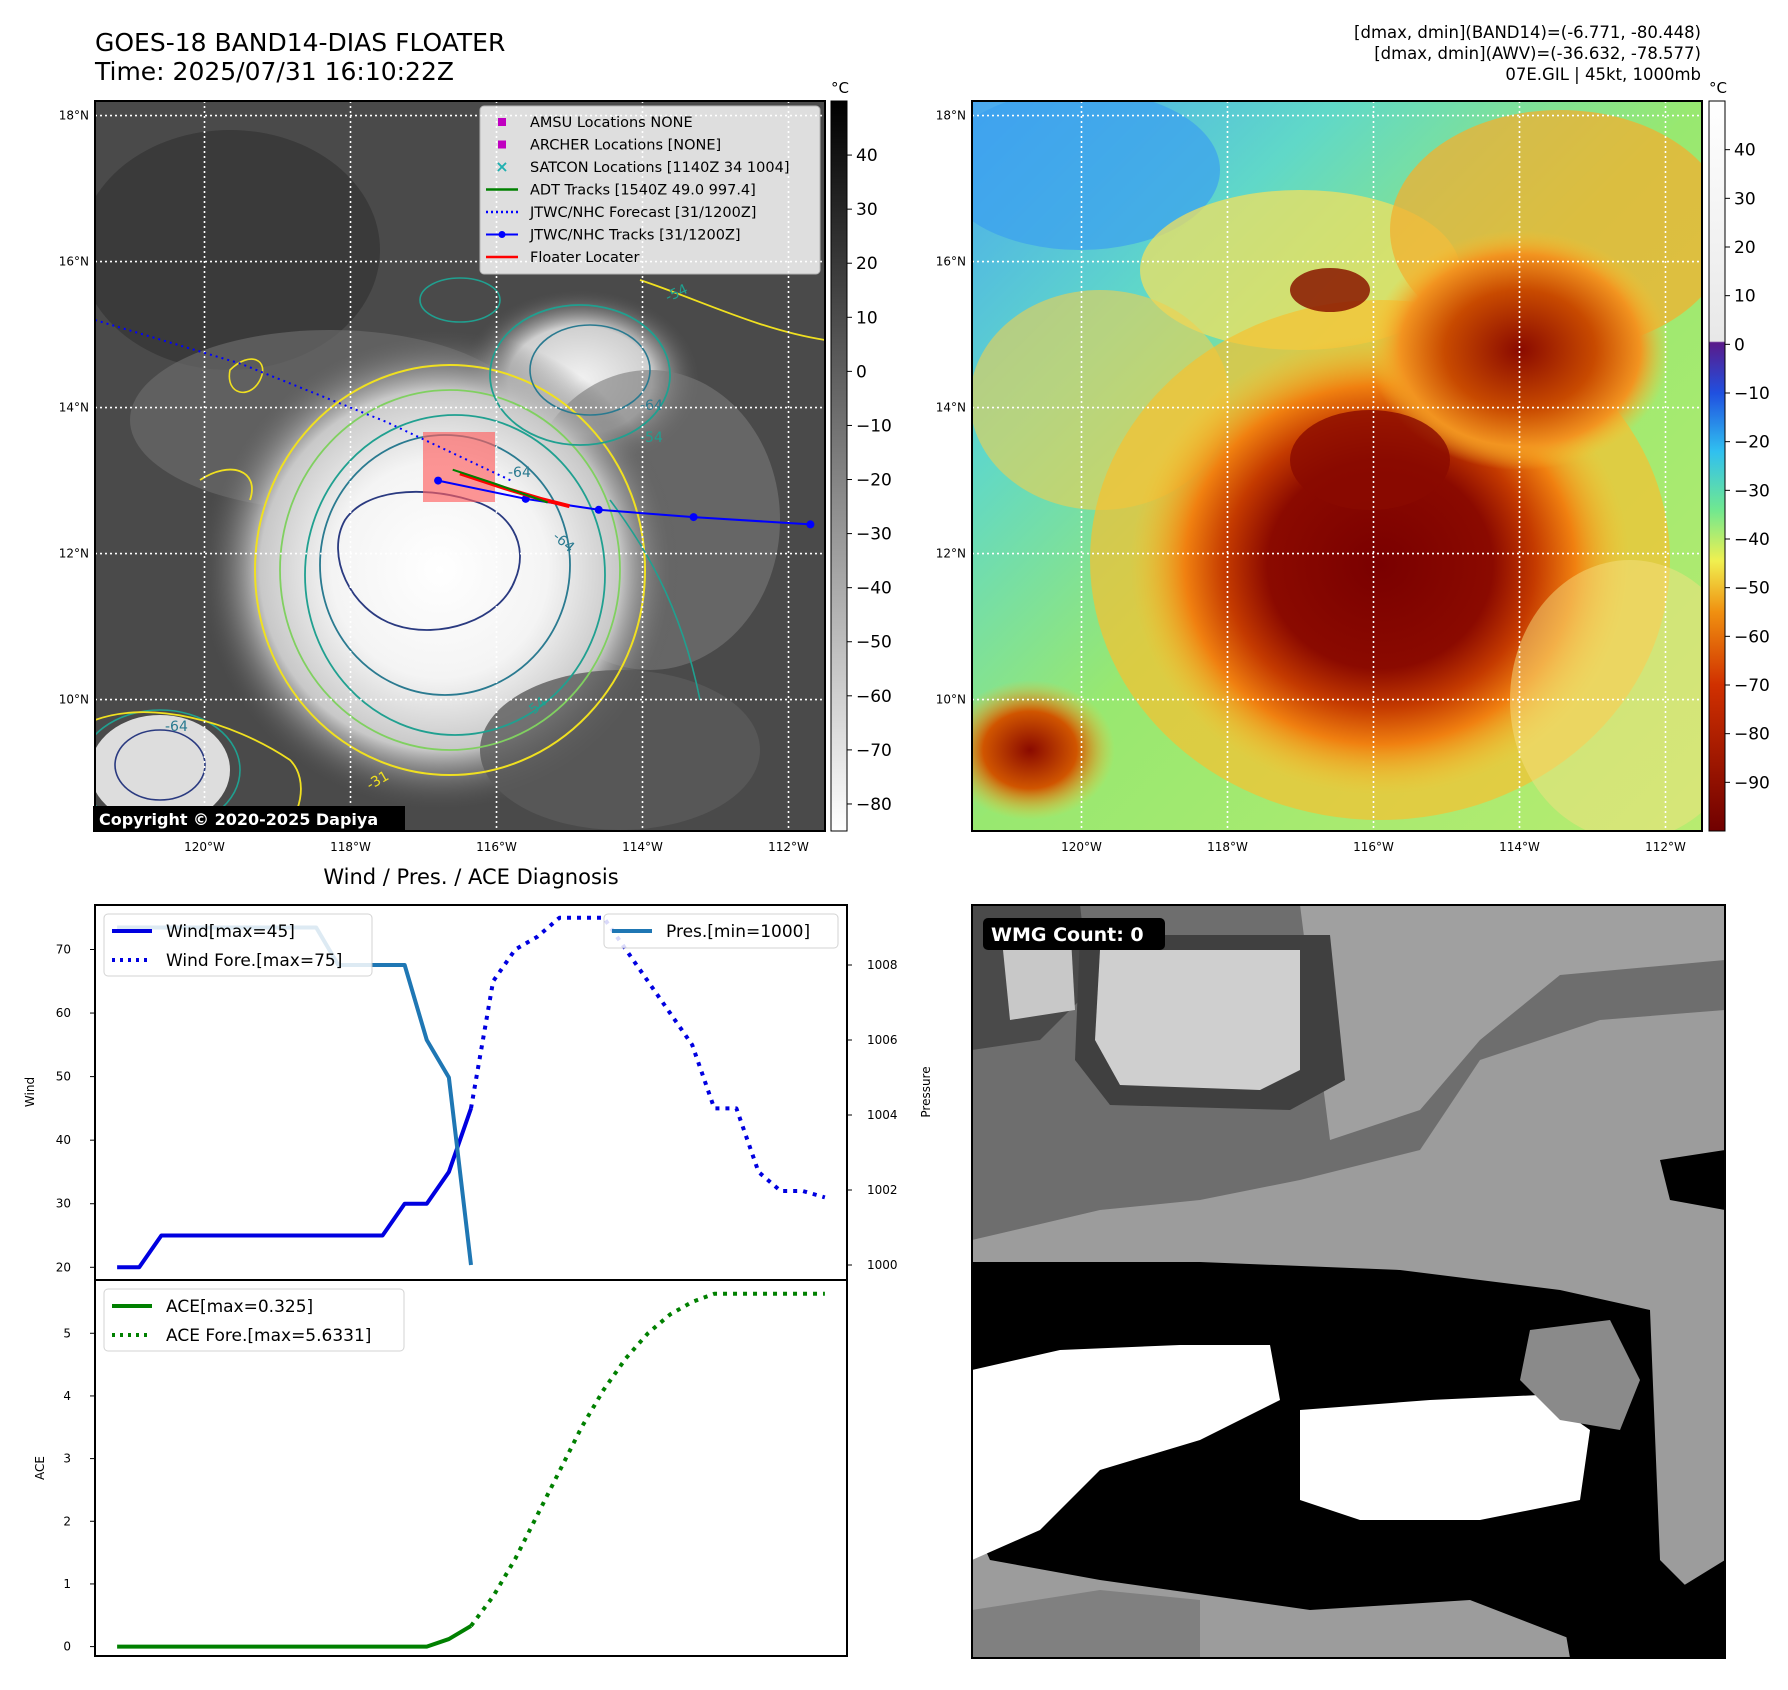 This screenshot has width=1788, height=1690. I want to click on ace-legend: ACE[max=0.325] ACE Fore.[max=5.6331], so click(254, 1320).